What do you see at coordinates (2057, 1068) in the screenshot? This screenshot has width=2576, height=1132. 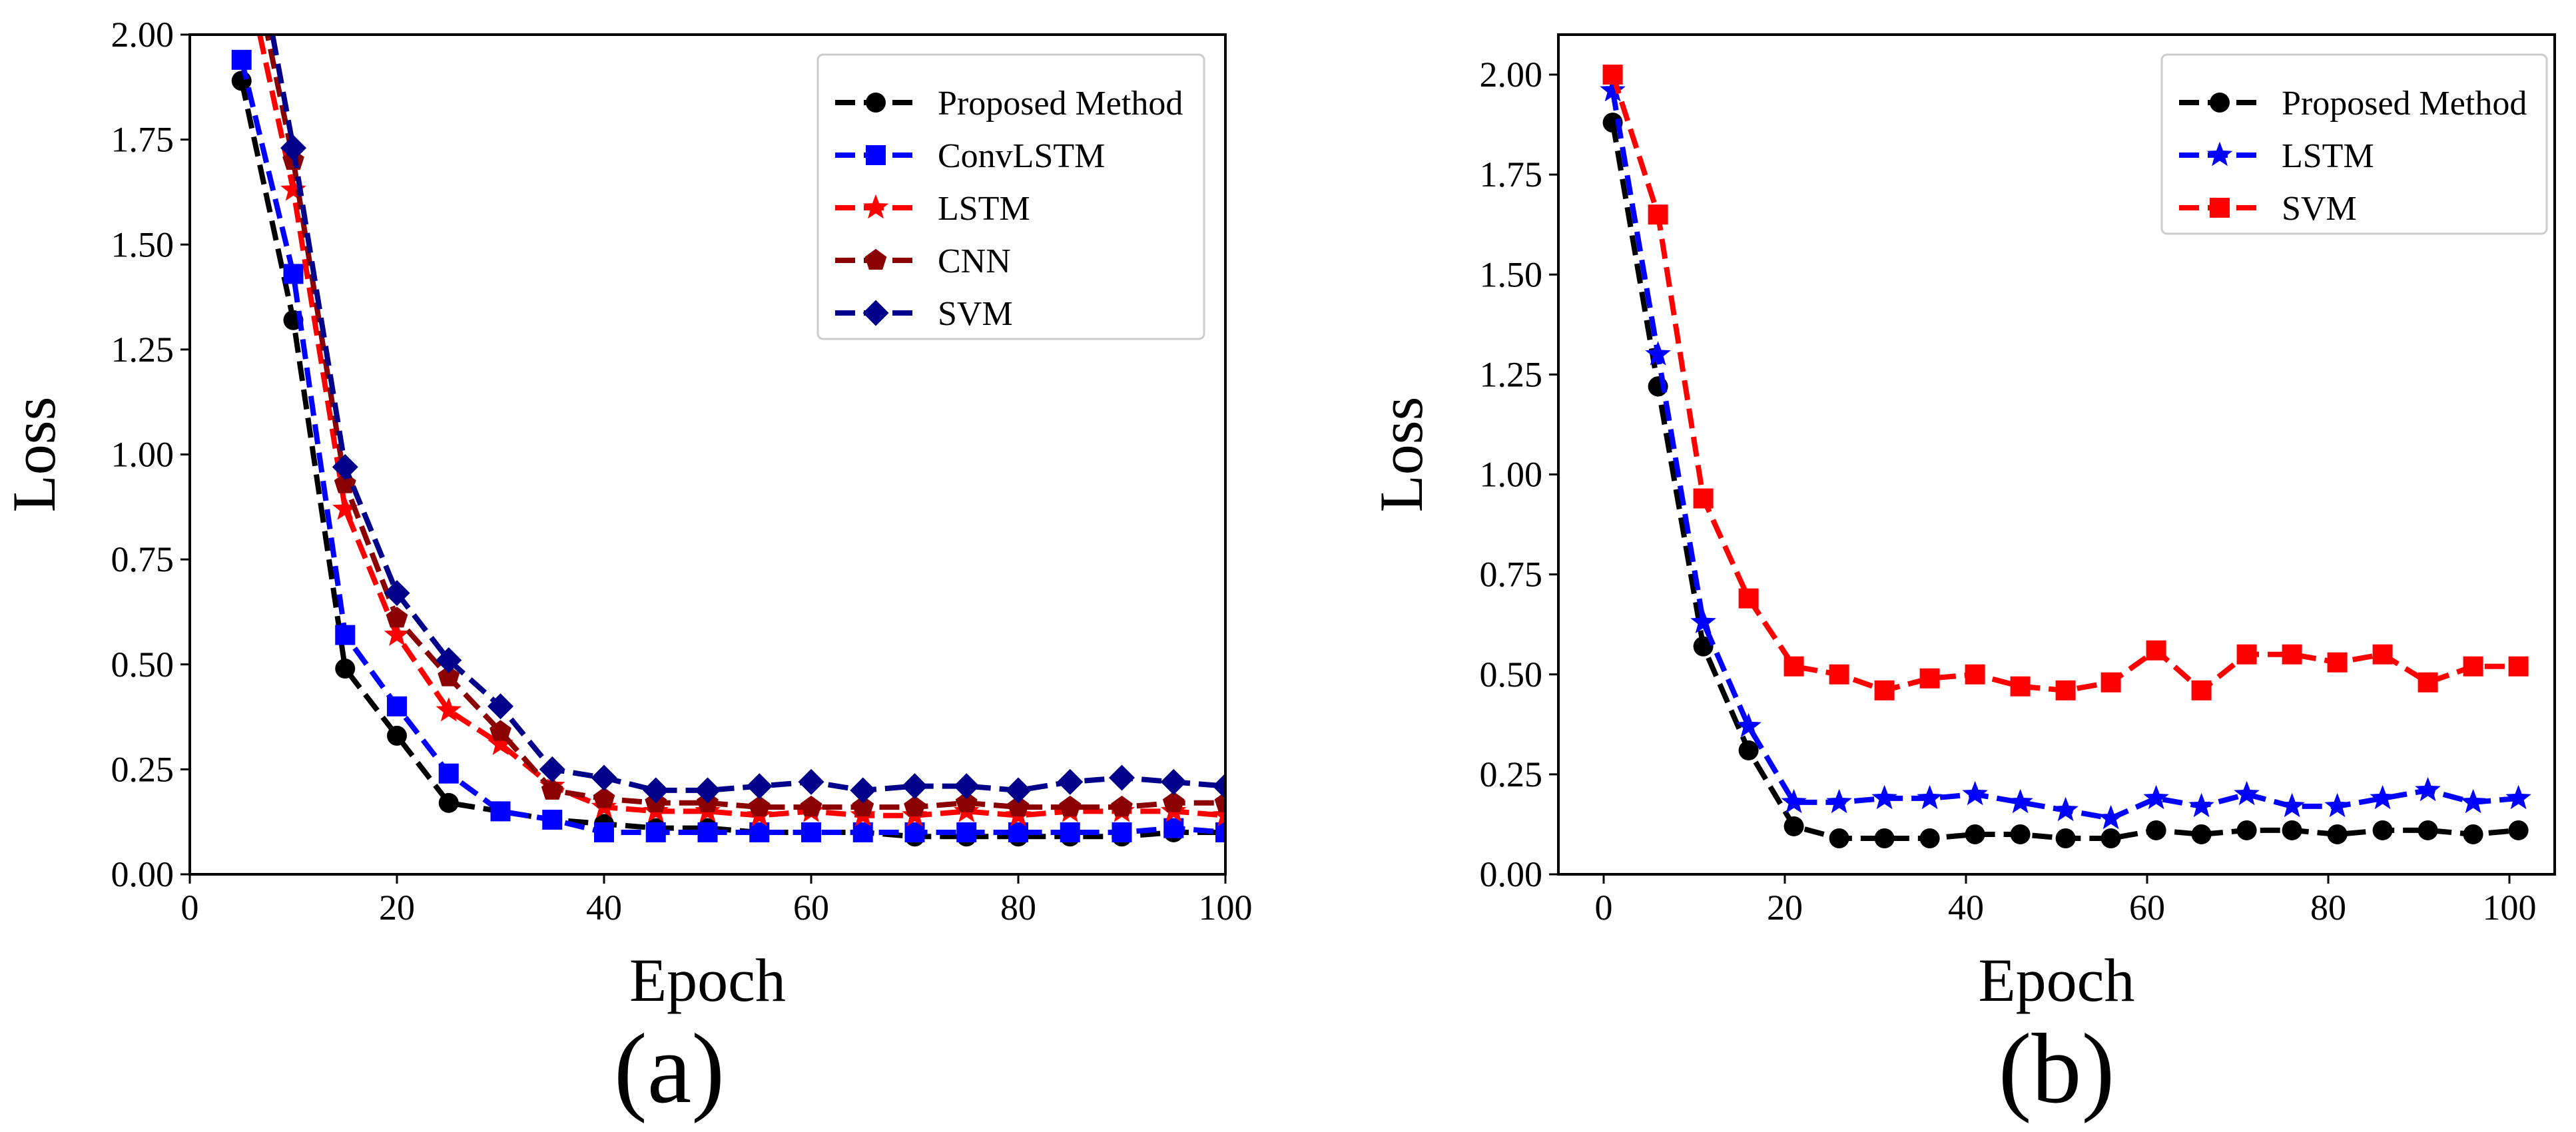 I see `panel-label-b: (b)` at bounding box center [2057, 1068].